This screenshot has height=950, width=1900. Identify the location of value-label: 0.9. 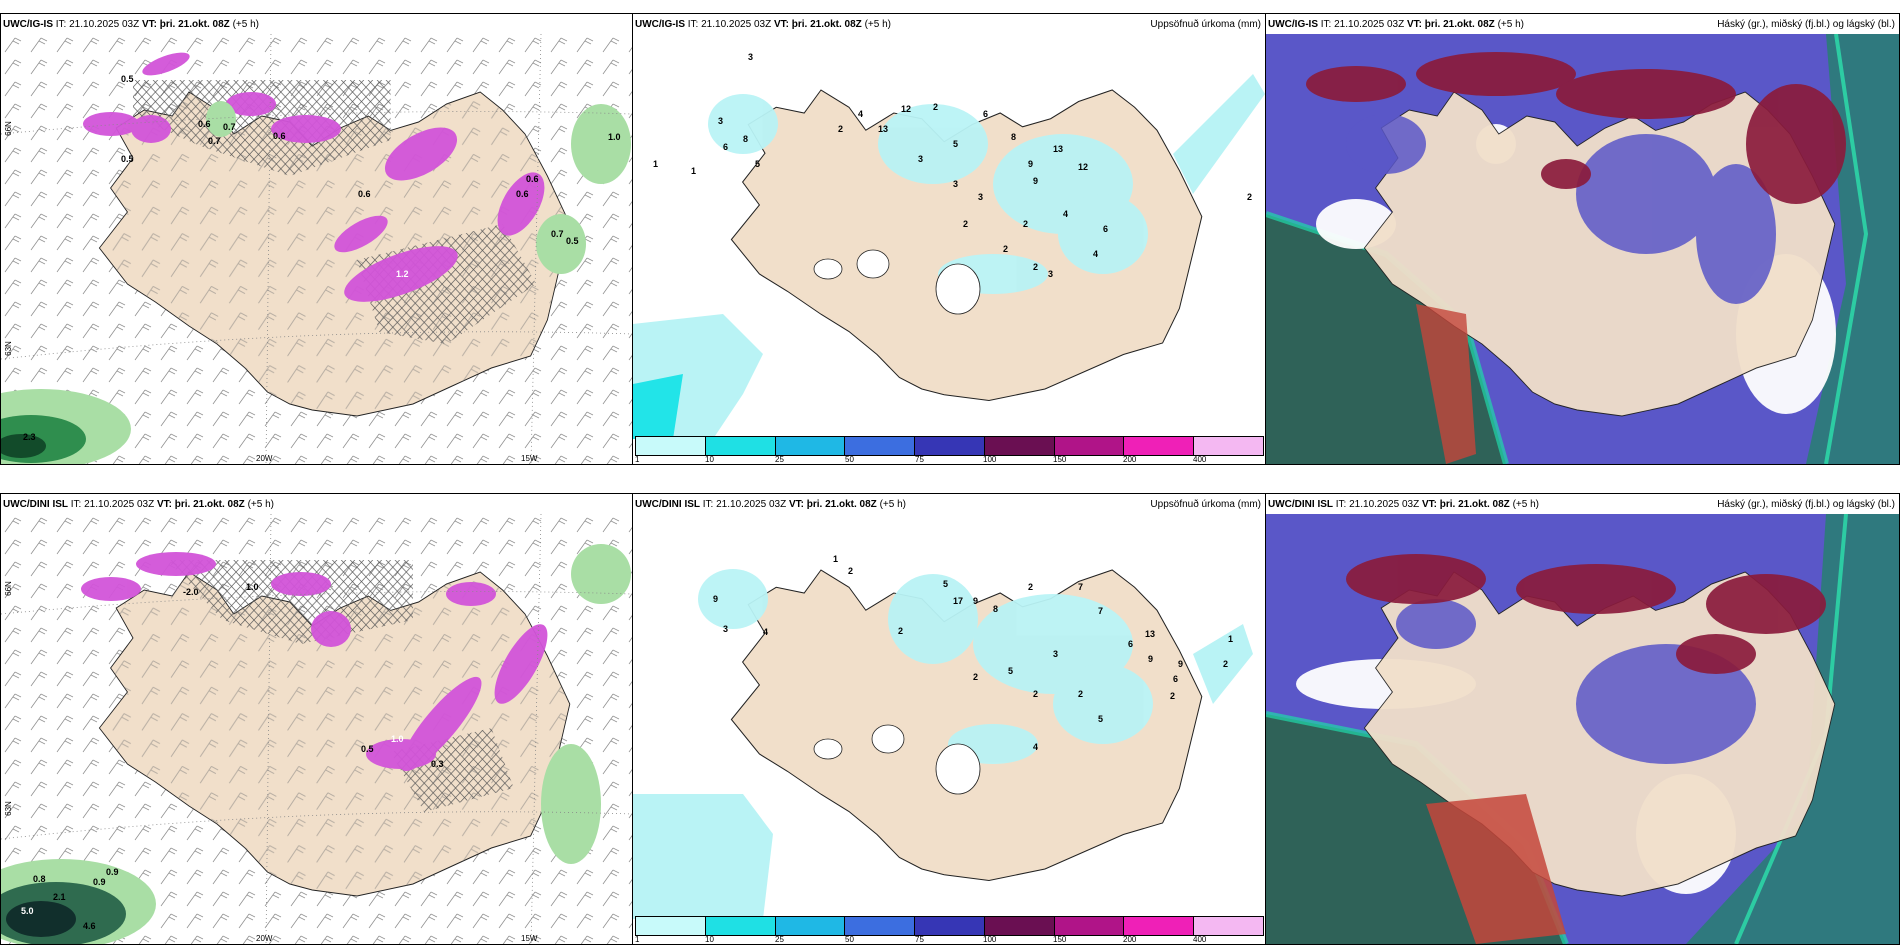
(99, 882).